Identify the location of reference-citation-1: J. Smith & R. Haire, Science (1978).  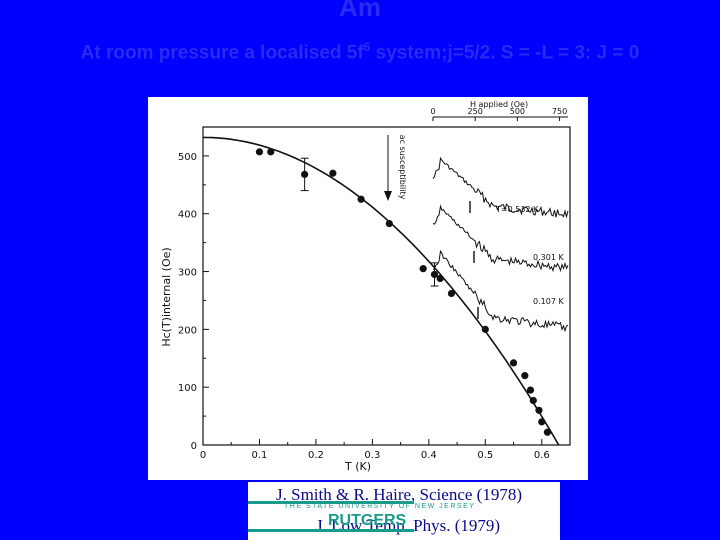
(404, 497).